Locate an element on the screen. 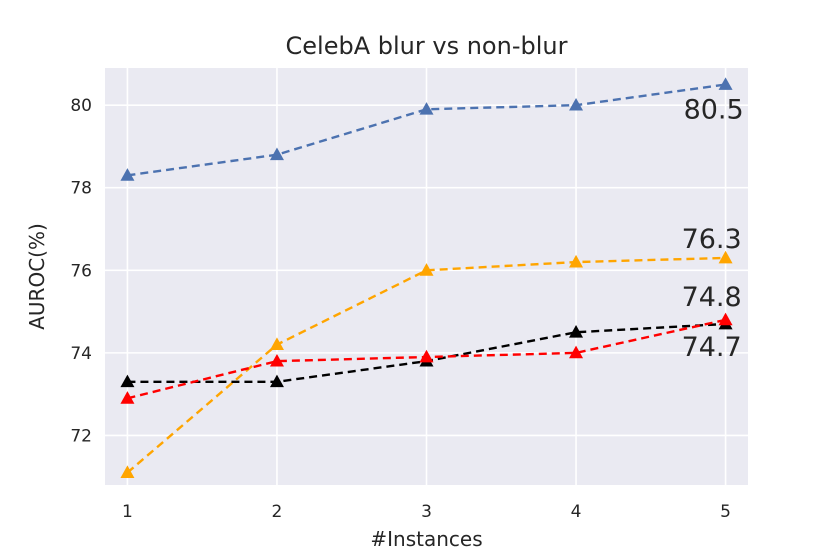 This screenshot has width=830, height=554. y-axis-label: AUROC(%) is located at coordinates (37, 276).